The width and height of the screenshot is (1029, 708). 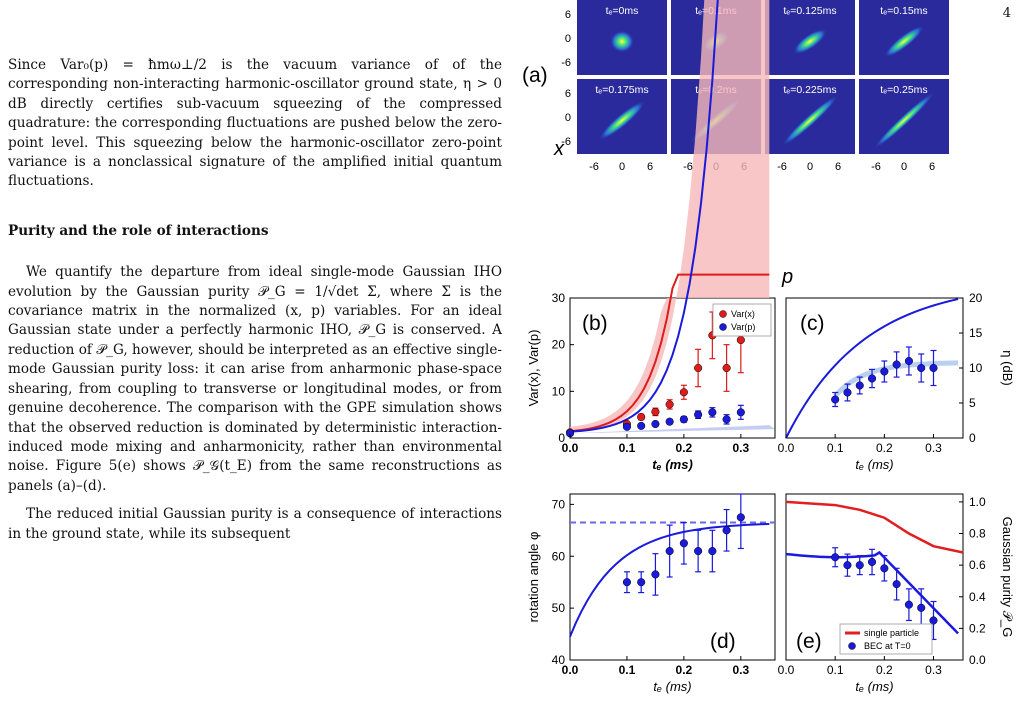 What do you see at coordinates (874, 527) in the screenshot?
I see `single-particle-line` at bounding box center [874, 527].